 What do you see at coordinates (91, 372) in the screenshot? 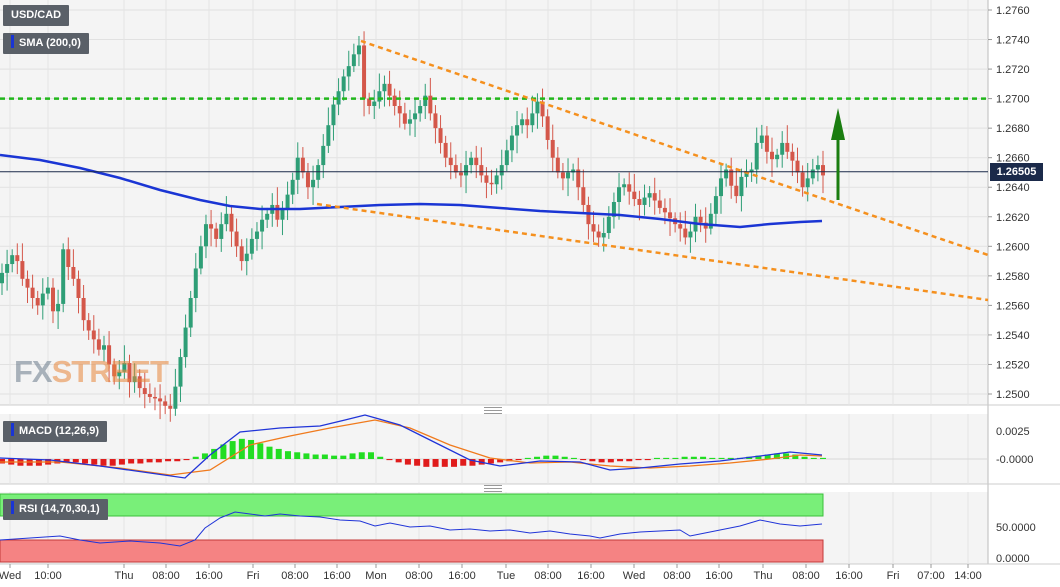
I see `fxstreet-watermark: FXSTREET` at bounding box center [91, 372].